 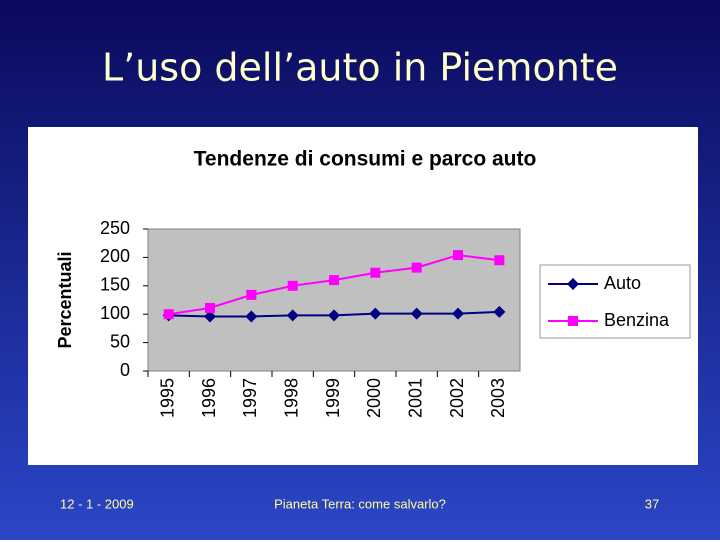 What do you see at coordinates (334, 300) in the screenshot?
I see `plot-area` at bounding box center [334, 300].